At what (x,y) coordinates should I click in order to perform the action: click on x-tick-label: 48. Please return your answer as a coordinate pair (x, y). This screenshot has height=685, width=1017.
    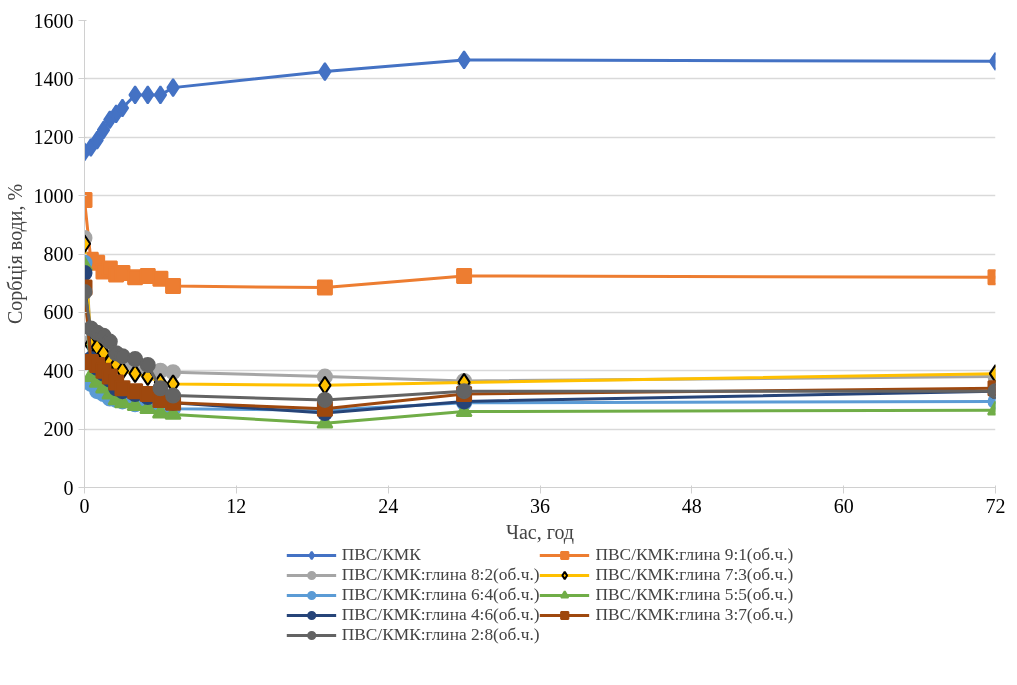
    Looking at the image, I should click on (691, 505).